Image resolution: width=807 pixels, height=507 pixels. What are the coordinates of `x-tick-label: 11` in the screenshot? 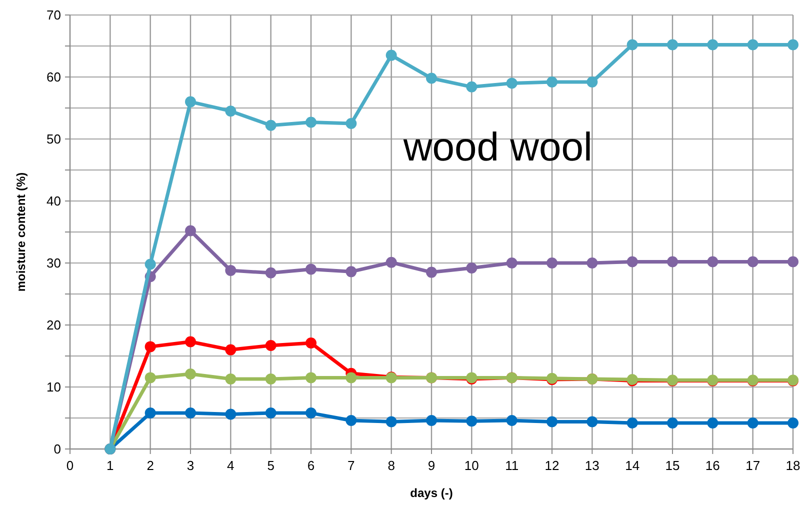 It's located at (512, 465).